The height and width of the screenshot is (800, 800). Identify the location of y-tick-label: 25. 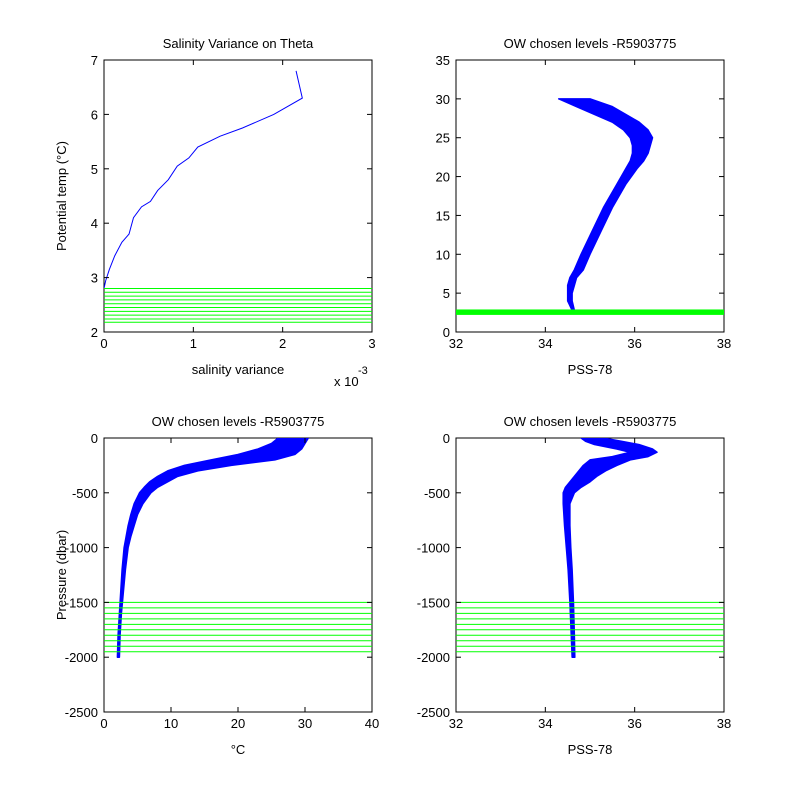
(443, 138).